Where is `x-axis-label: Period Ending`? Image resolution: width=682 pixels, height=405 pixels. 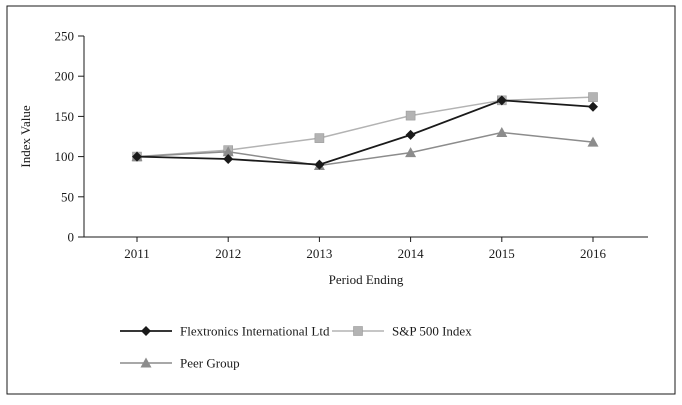 x-axis-label: Period Ending is located at coordinates (366, 279).